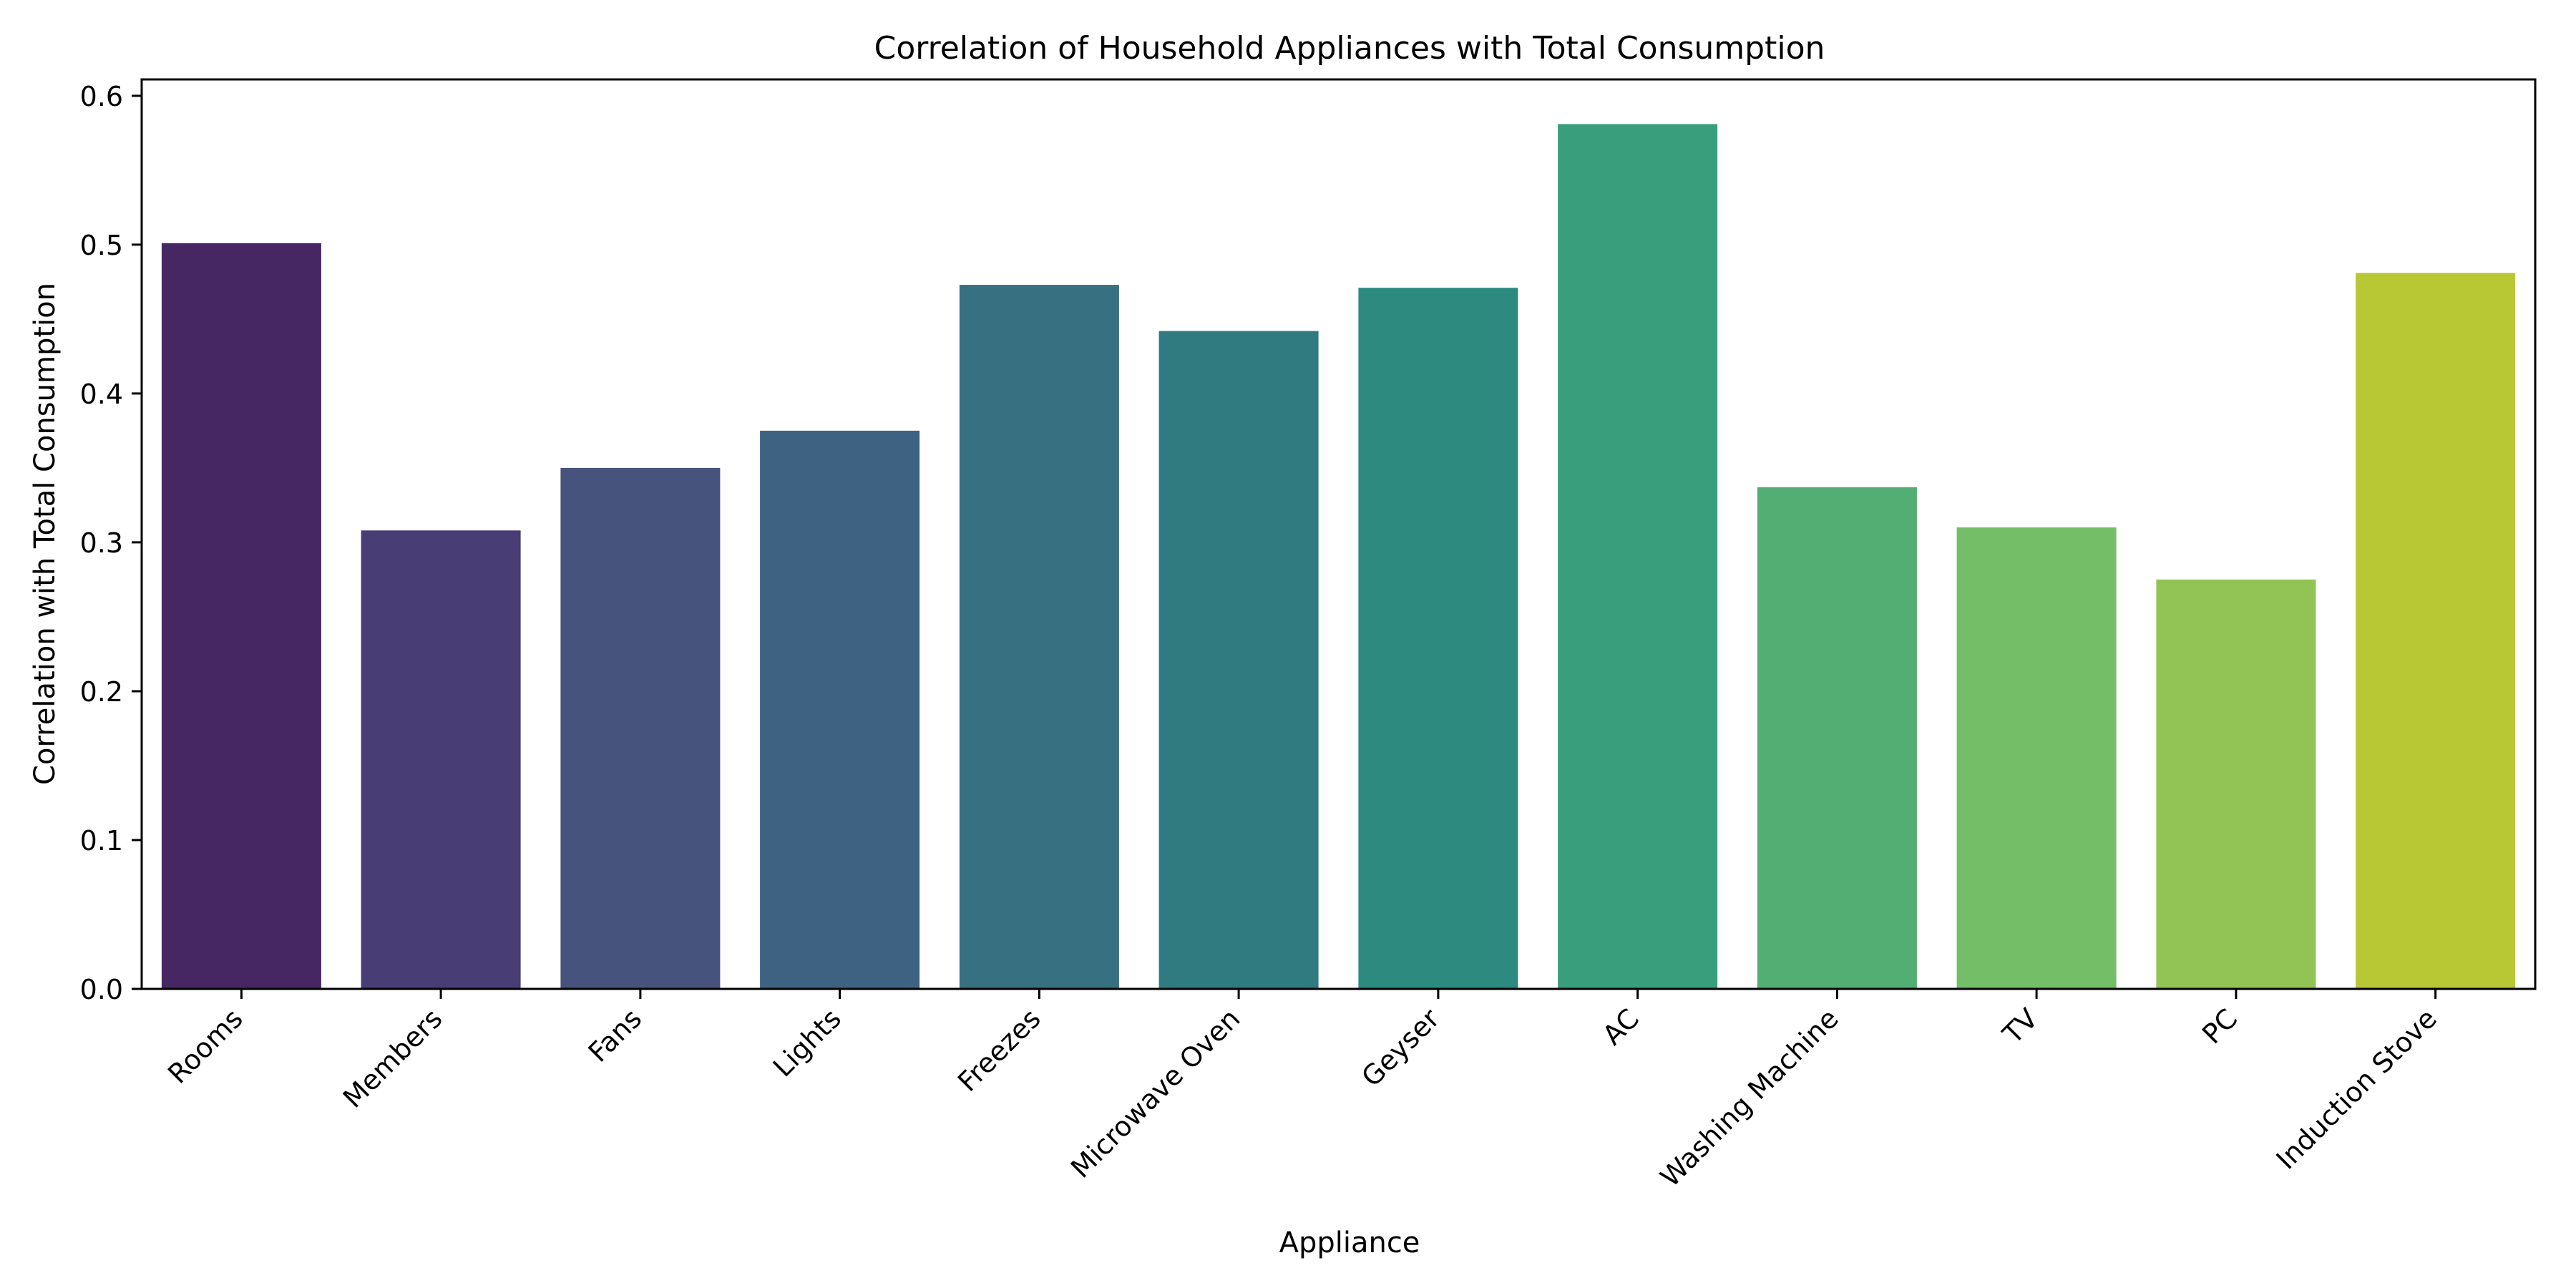  Describe the element at coordinates (101, 543) in the screenshot. I see `y-tick-label: 0.3` at that location.